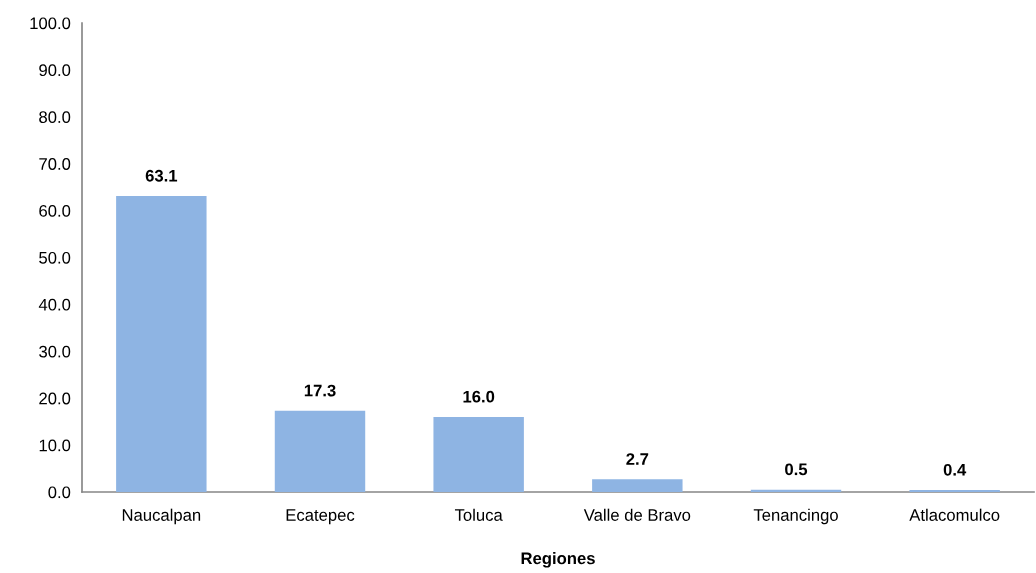 The image size is (1036, 573). I want to click on x-tick-label: Valle de Bravo, so click(637, 514).